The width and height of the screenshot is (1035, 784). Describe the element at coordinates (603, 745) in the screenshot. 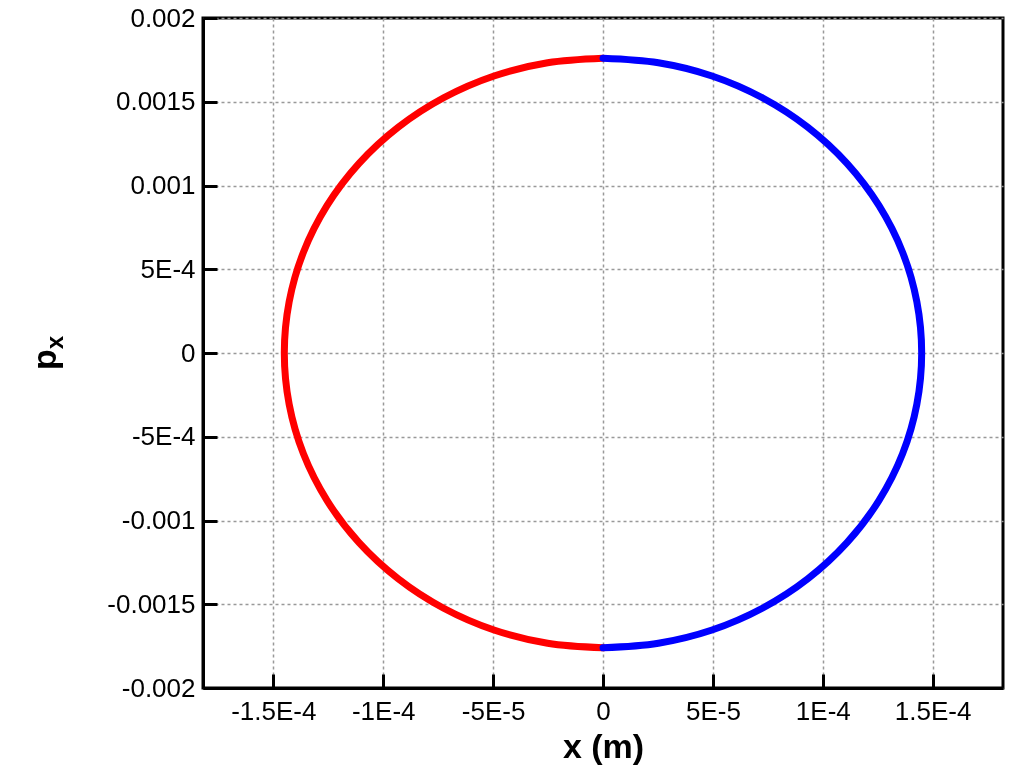

I see `x-axis-title: x (m)` at that location.